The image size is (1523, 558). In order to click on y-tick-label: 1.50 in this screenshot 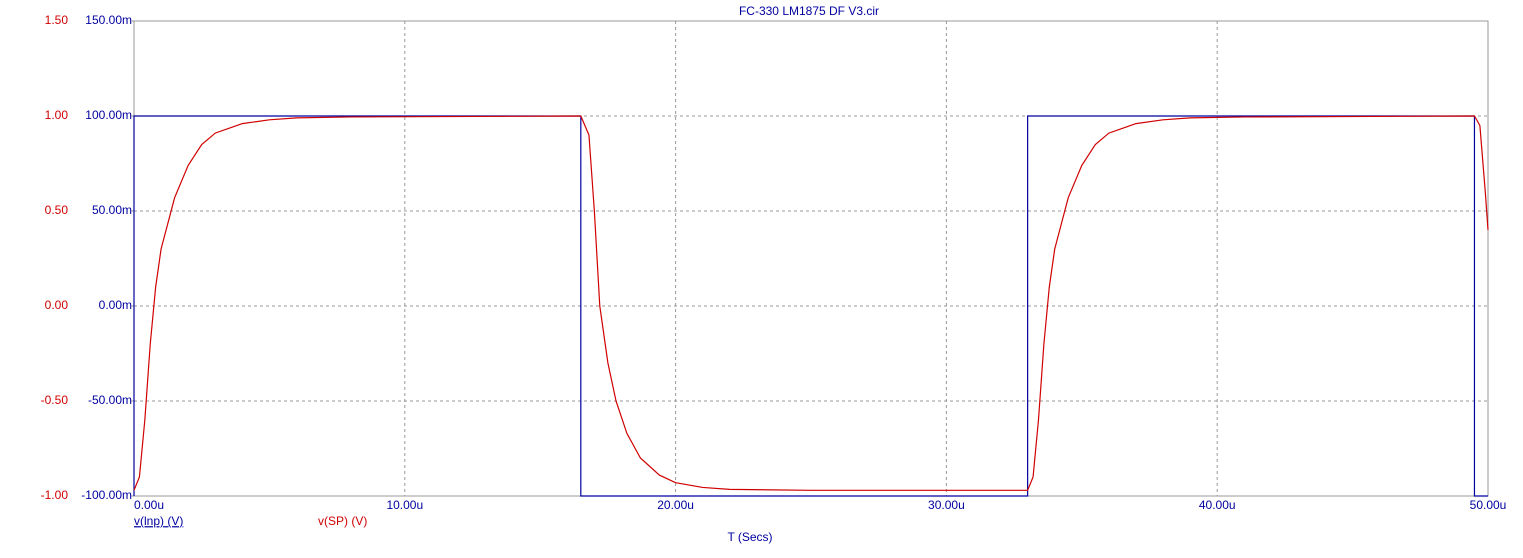, I will do `click(57, 20)`.